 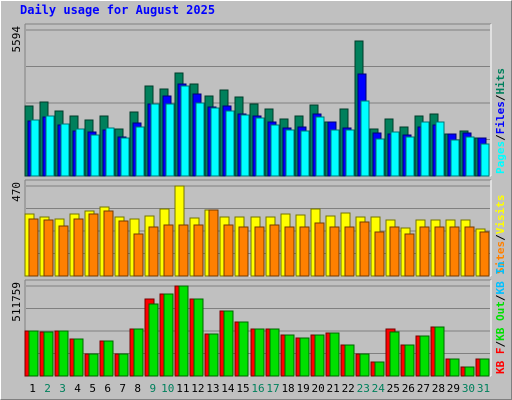 I want to click on legend-2: Sites/Visits, so click(x=500, y=235).